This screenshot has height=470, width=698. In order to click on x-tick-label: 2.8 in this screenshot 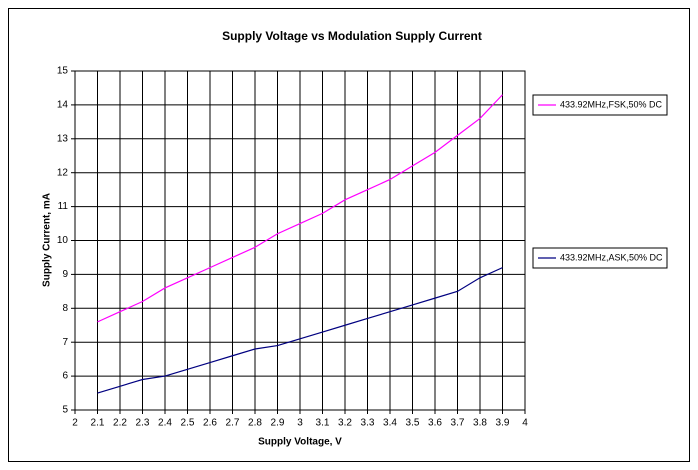, I will do `click(255, 423)`.